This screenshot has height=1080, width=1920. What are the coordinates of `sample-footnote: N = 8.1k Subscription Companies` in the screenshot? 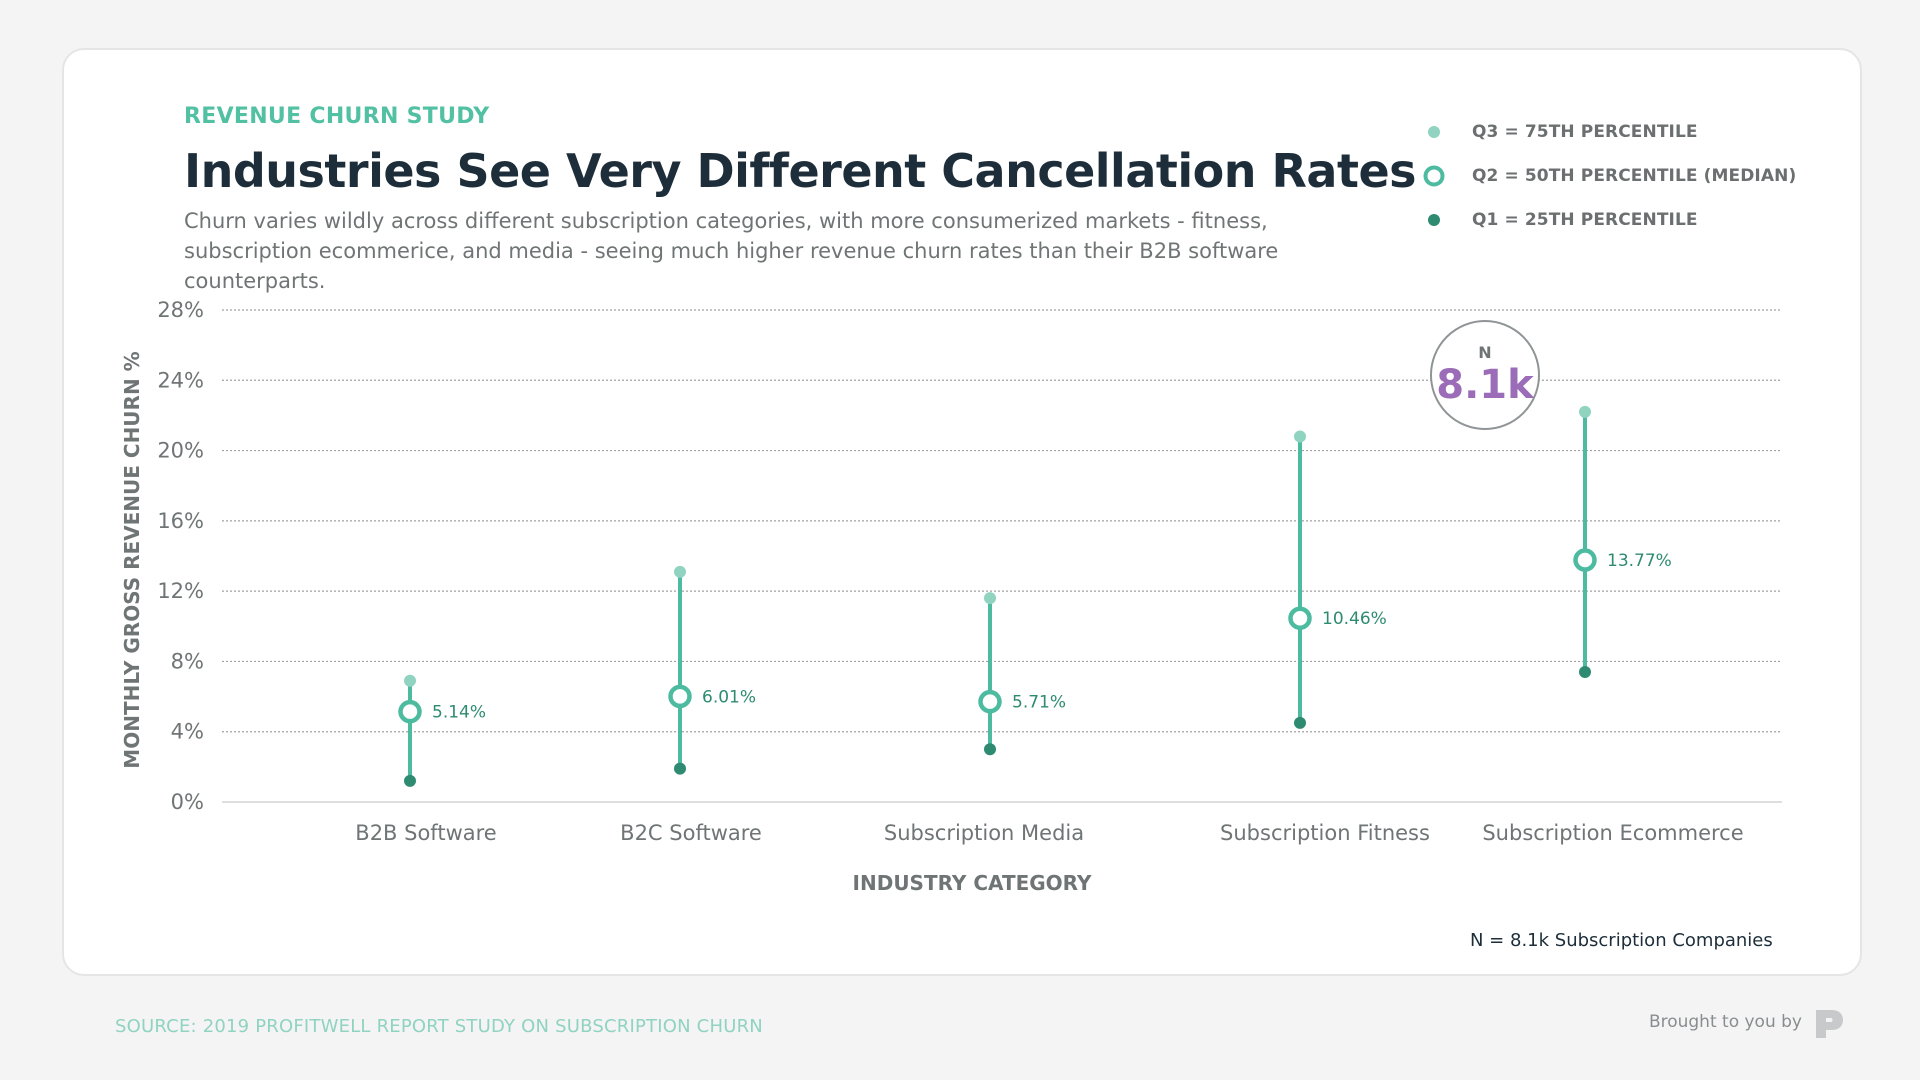 It's located at (1621, 940).